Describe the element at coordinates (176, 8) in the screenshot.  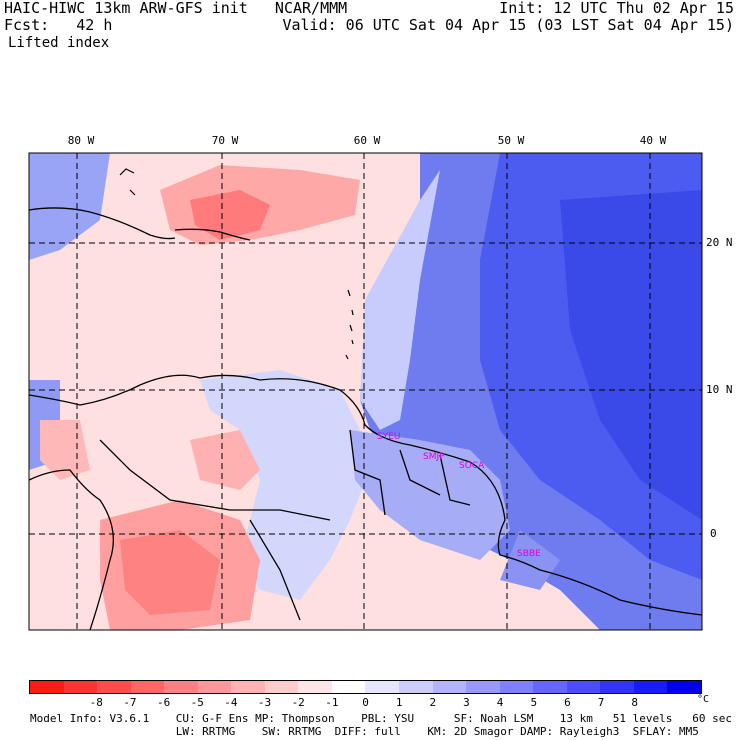
I see `header-title: HAIC-HIWC 13km ARW-GFS init NCAR/MMM` at that location.